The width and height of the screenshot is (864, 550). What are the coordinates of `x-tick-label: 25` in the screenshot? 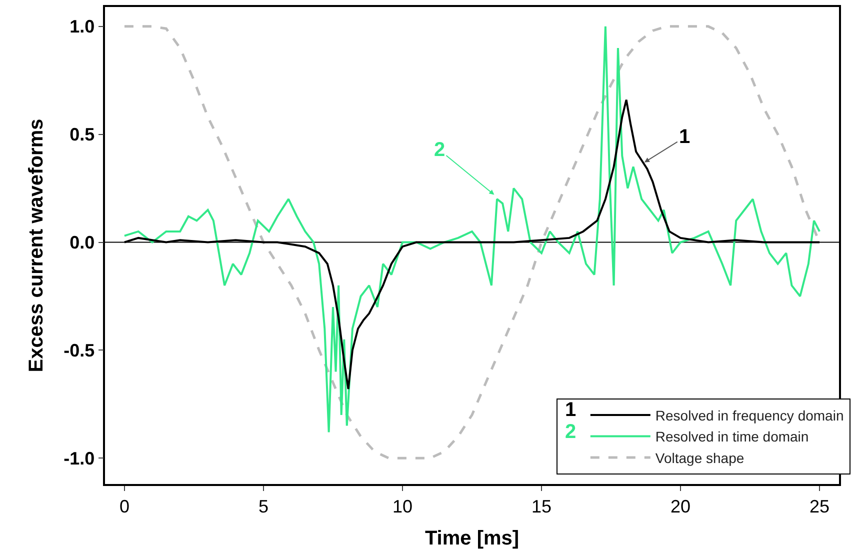 It's located at (820, 506).